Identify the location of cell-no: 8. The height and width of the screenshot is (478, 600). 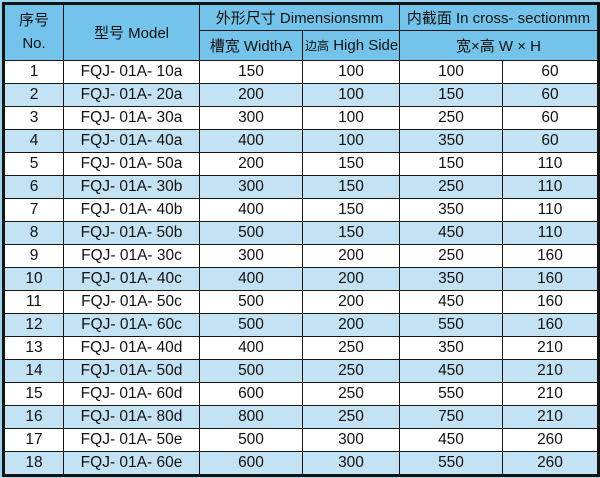
(33, 233).